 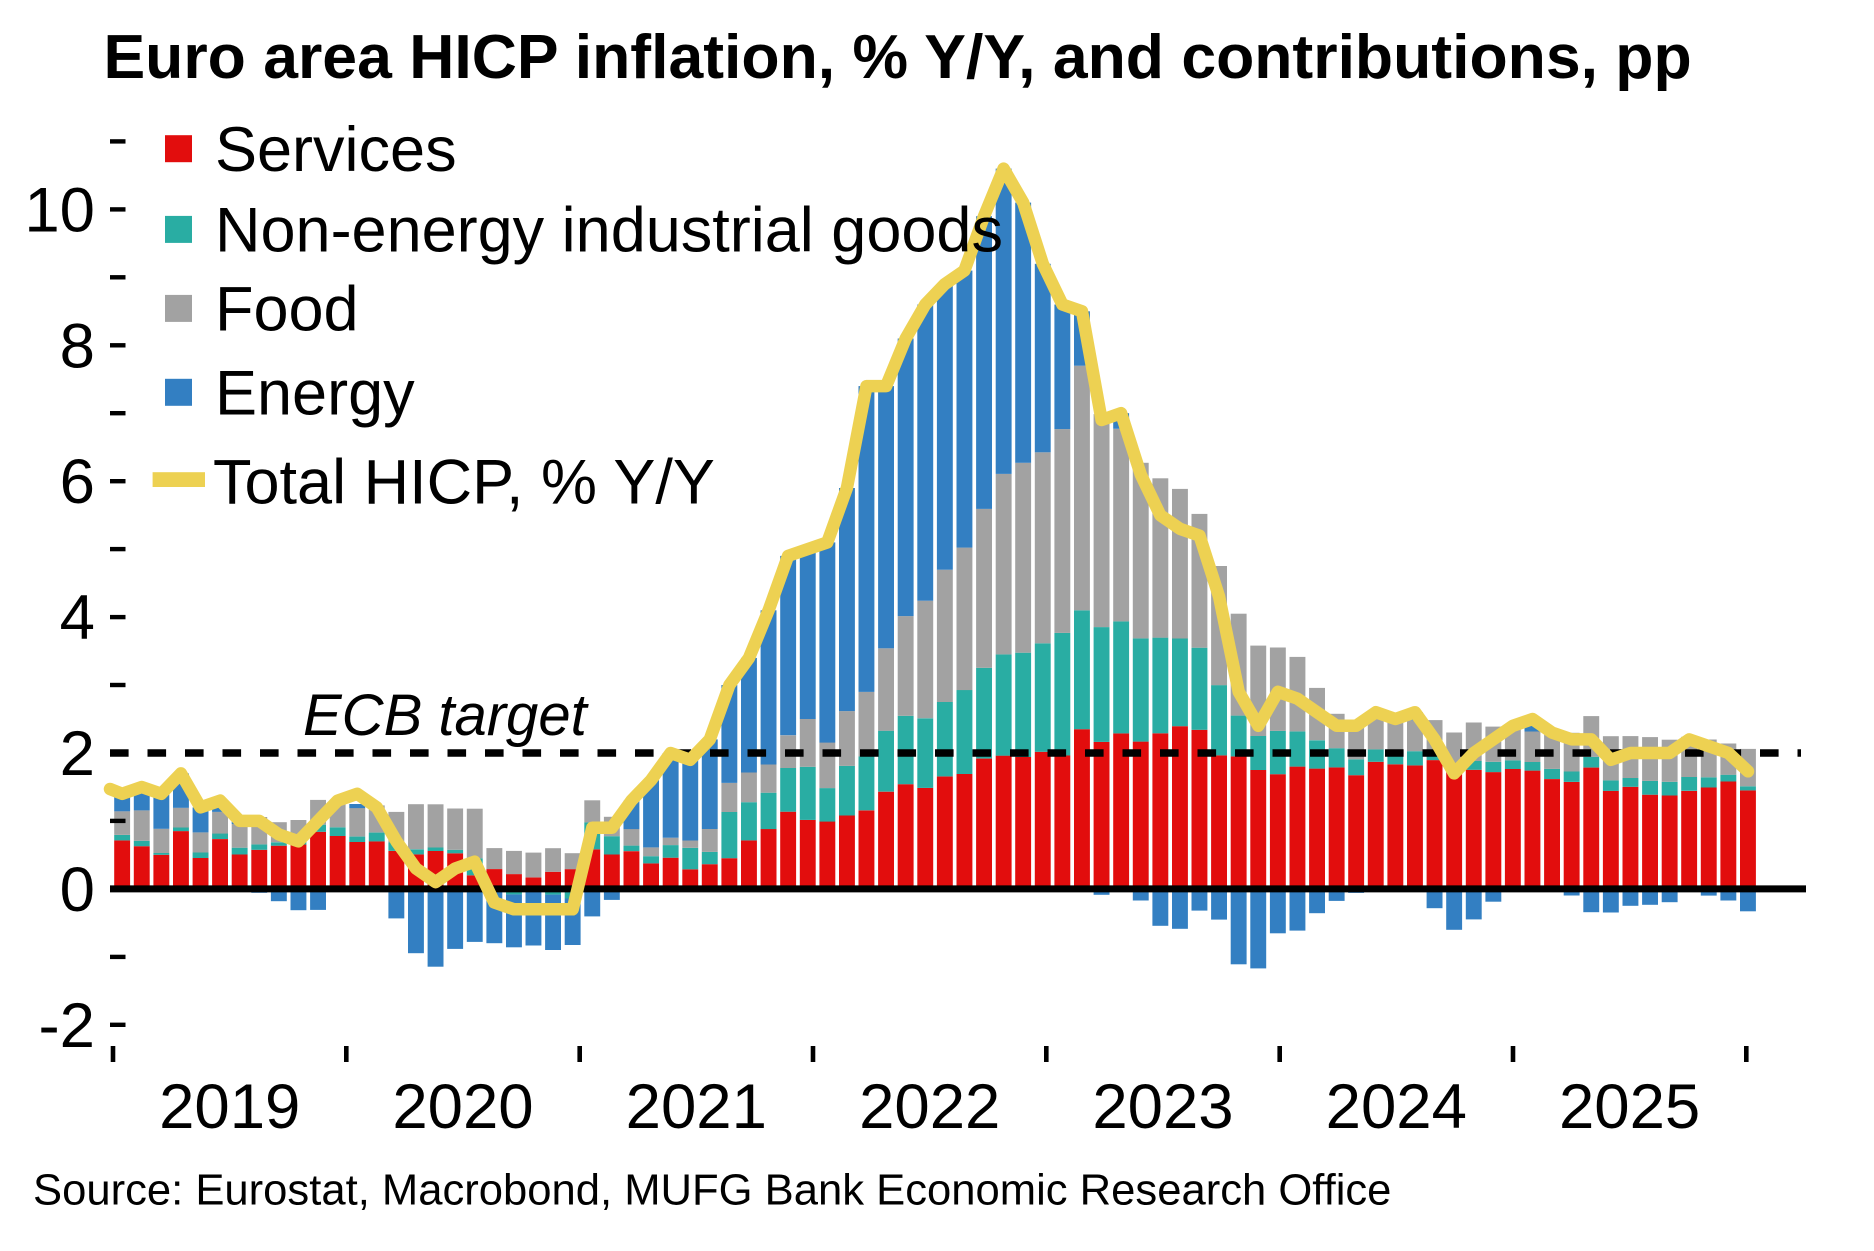 I want to click on svg-text: 2024, so click(x=1396, y=1107).